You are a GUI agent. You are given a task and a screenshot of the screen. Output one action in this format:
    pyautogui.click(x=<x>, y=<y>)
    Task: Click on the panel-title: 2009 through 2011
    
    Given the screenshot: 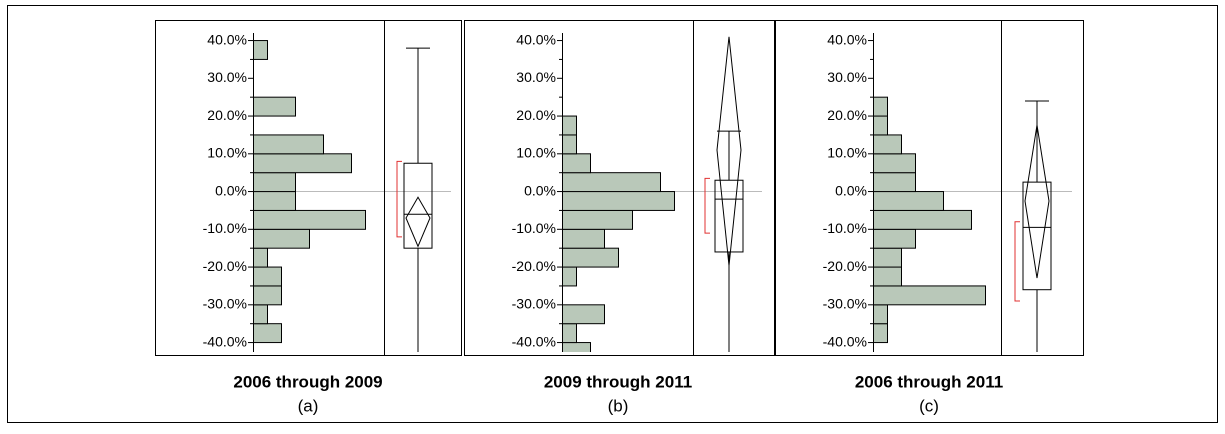 What is the action you would take?
    pyautogui.click(x=618, y=381)
    